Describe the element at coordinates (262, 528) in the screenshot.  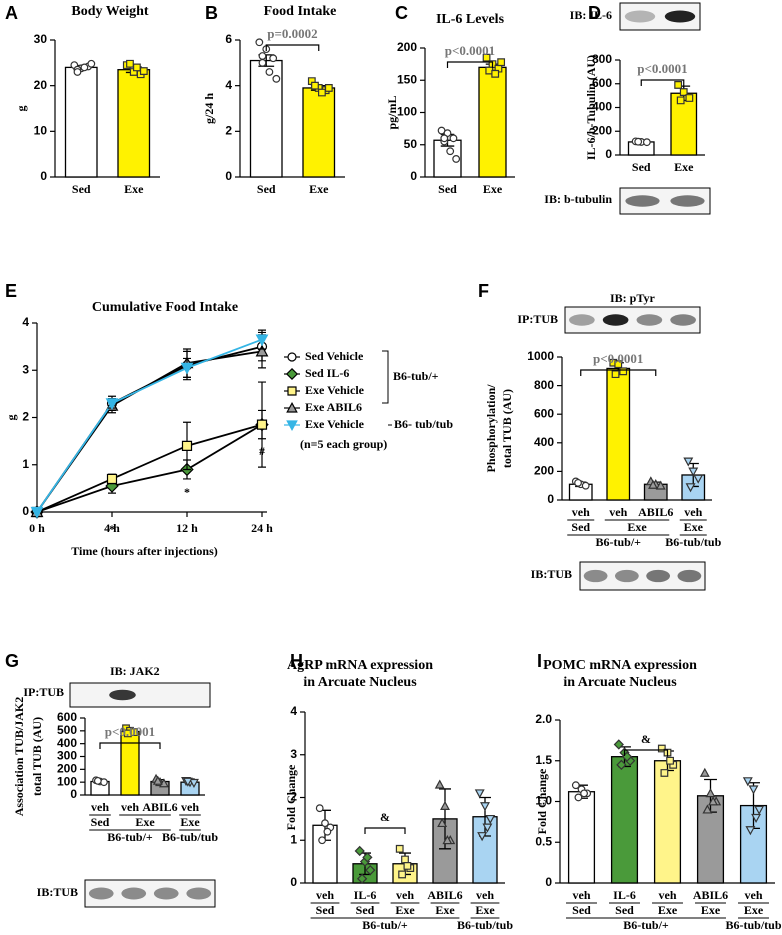
I see `x-tick-label: 24 h` at that location.